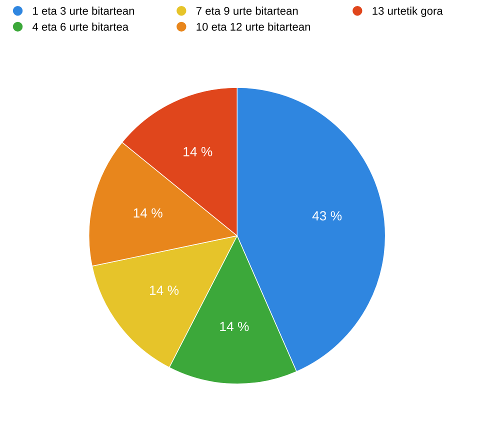 The width and height of the screenshot is (494, 421). I want to click on legend-label: 13 urtetik gora, so click(407, 12).